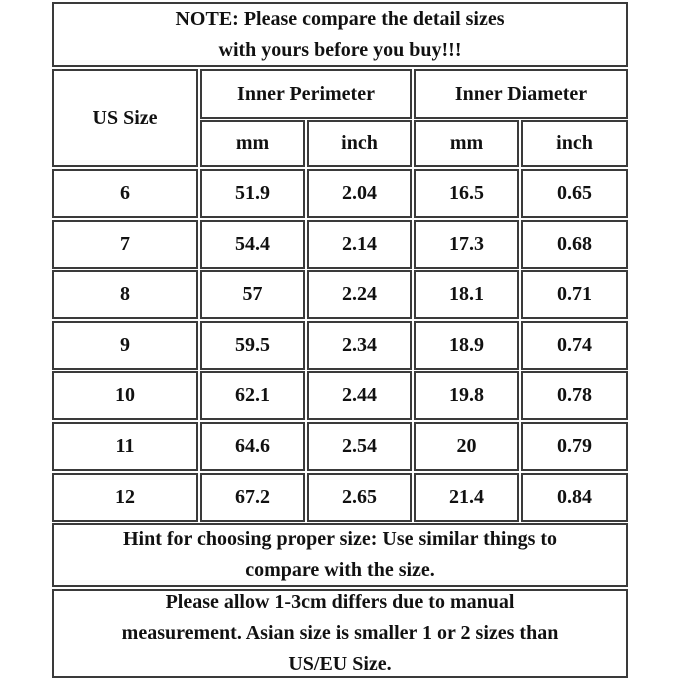 The height and width of the screenshot is (680, 680). Describe the element at coordinates (359, 497) in the screenshot. I see `cell-perimeter-inch: 2.65` at that location.